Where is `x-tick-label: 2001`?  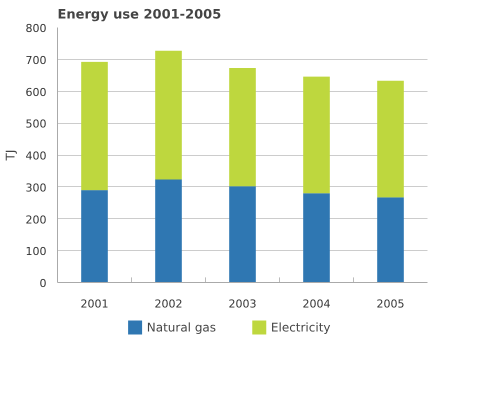 x-tick-label: 2001 is located at coordinates (94, 304).